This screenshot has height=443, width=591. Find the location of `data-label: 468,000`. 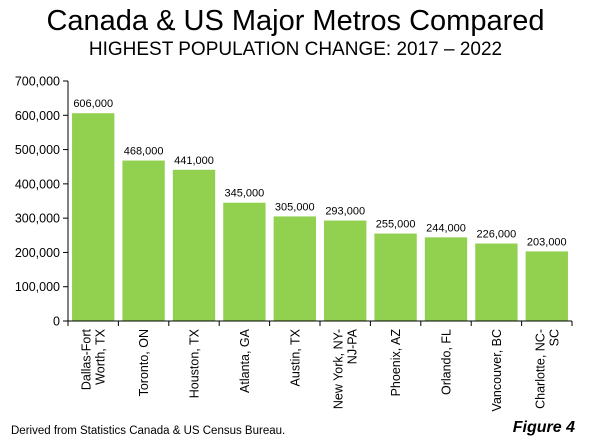

data-label: 468,000 is located at coordinates (144, 152).